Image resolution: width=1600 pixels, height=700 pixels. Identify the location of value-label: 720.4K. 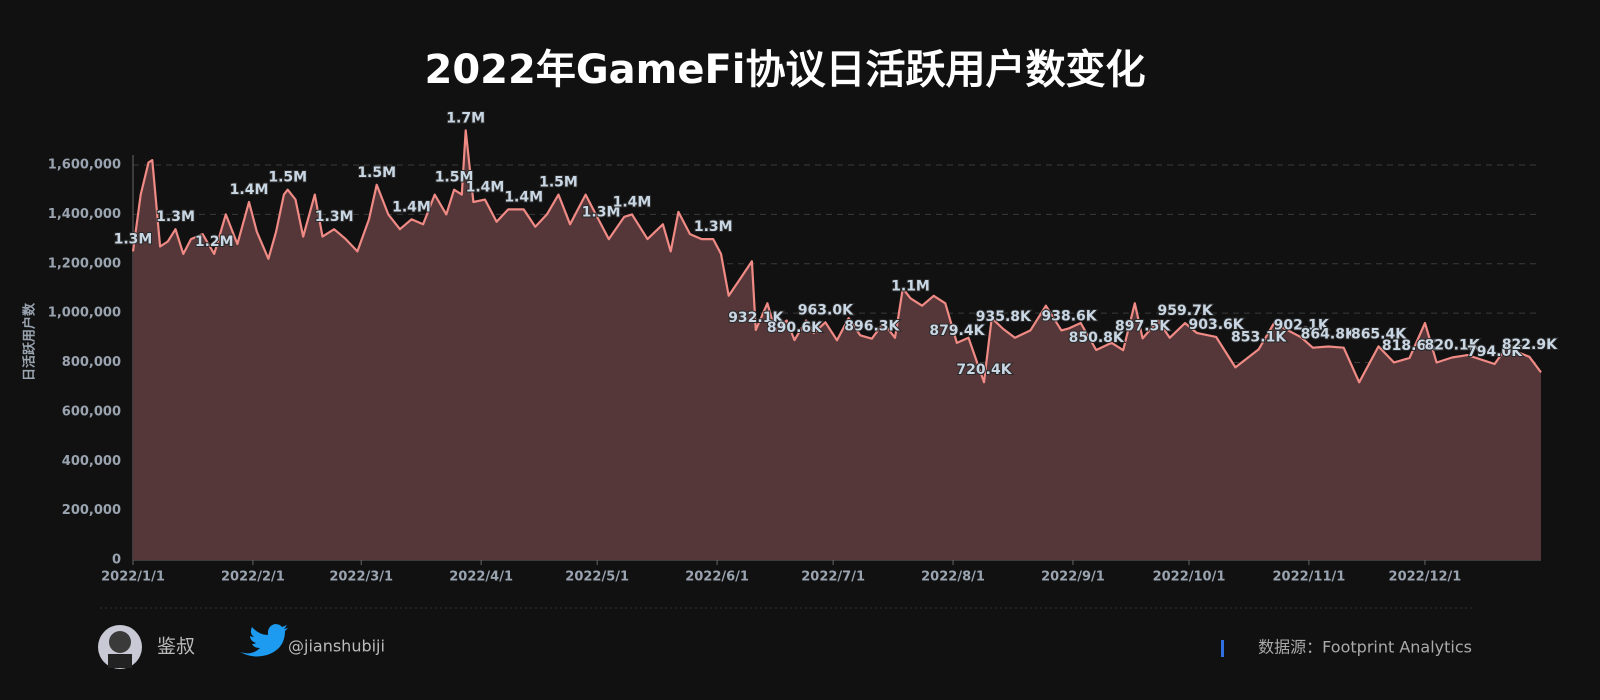
(984, 370).